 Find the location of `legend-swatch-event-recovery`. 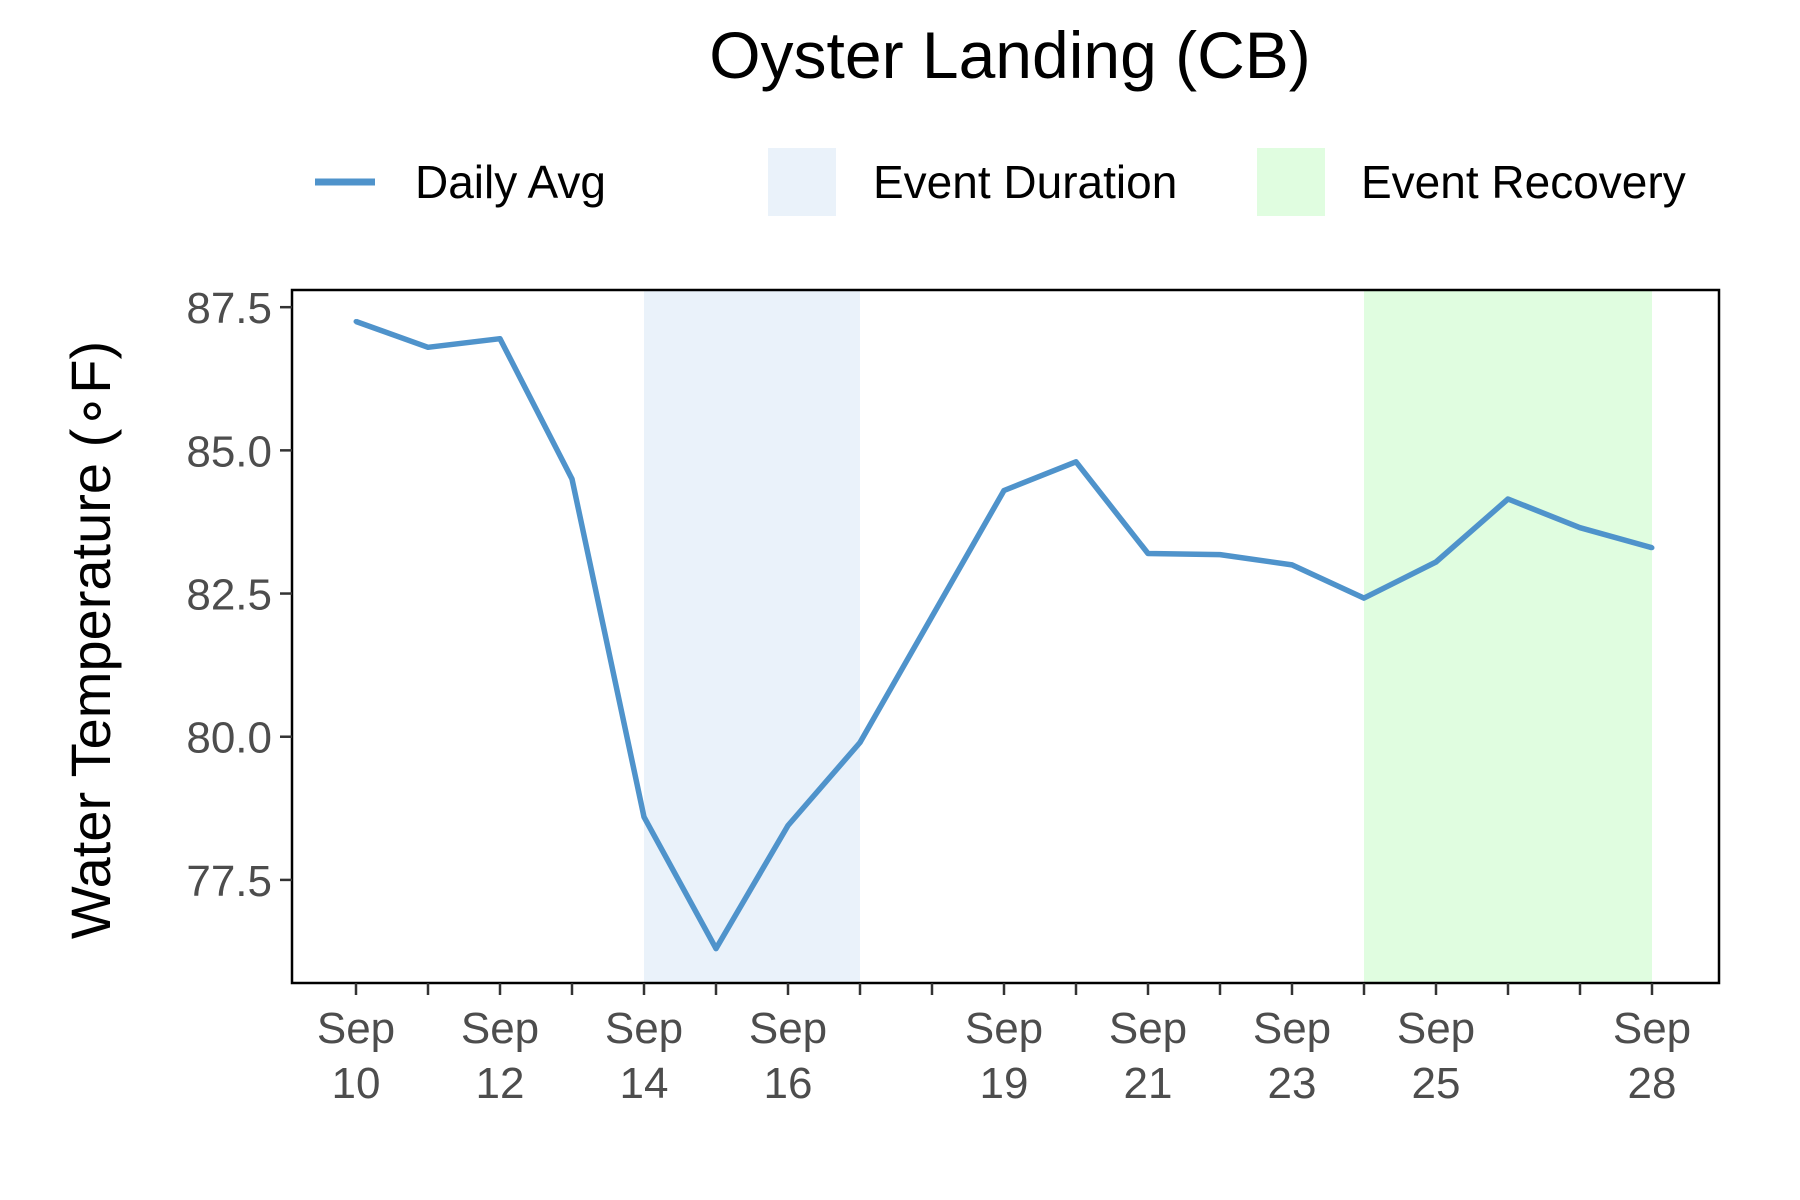

legend-swatch-event-recovery is located at coordinates (1291, 182).